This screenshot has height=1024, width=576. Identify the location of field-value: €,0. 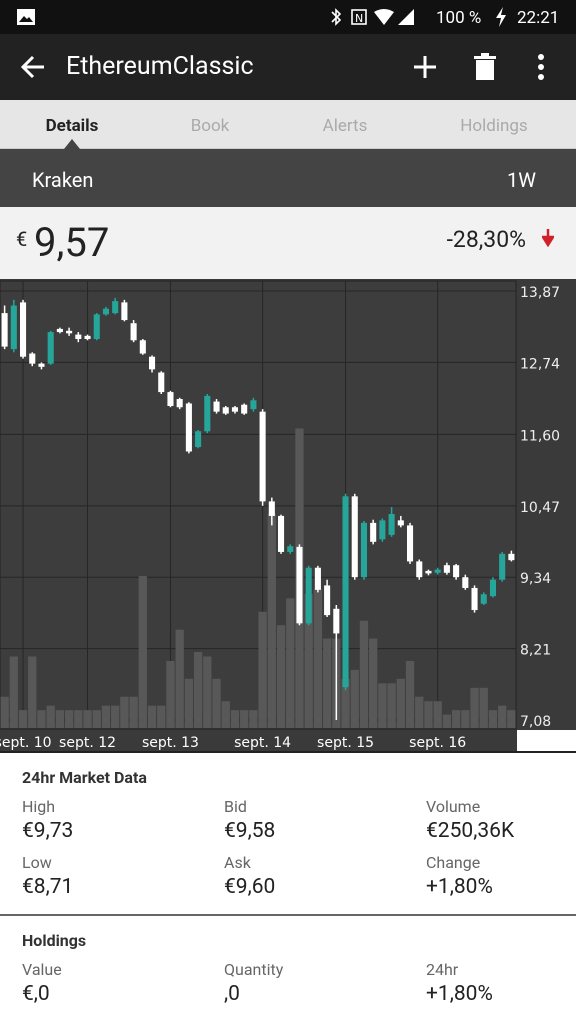
(36, 994).